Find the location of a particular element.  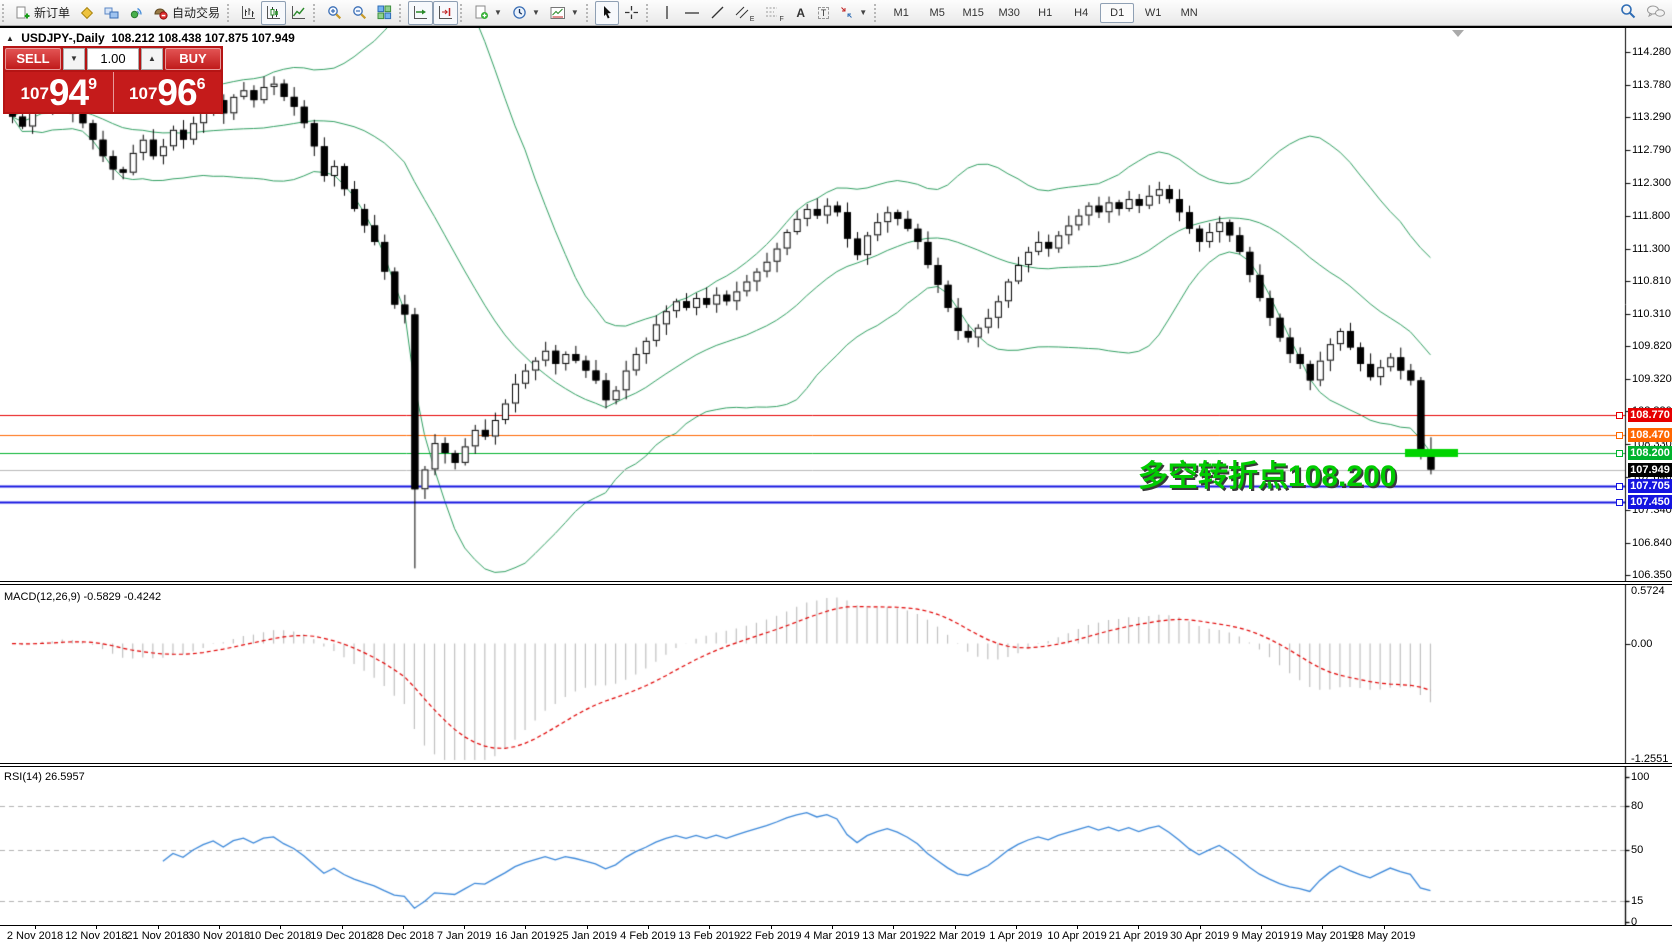

timeframe-button-m5: M5 is located at coordinates (937, 12).